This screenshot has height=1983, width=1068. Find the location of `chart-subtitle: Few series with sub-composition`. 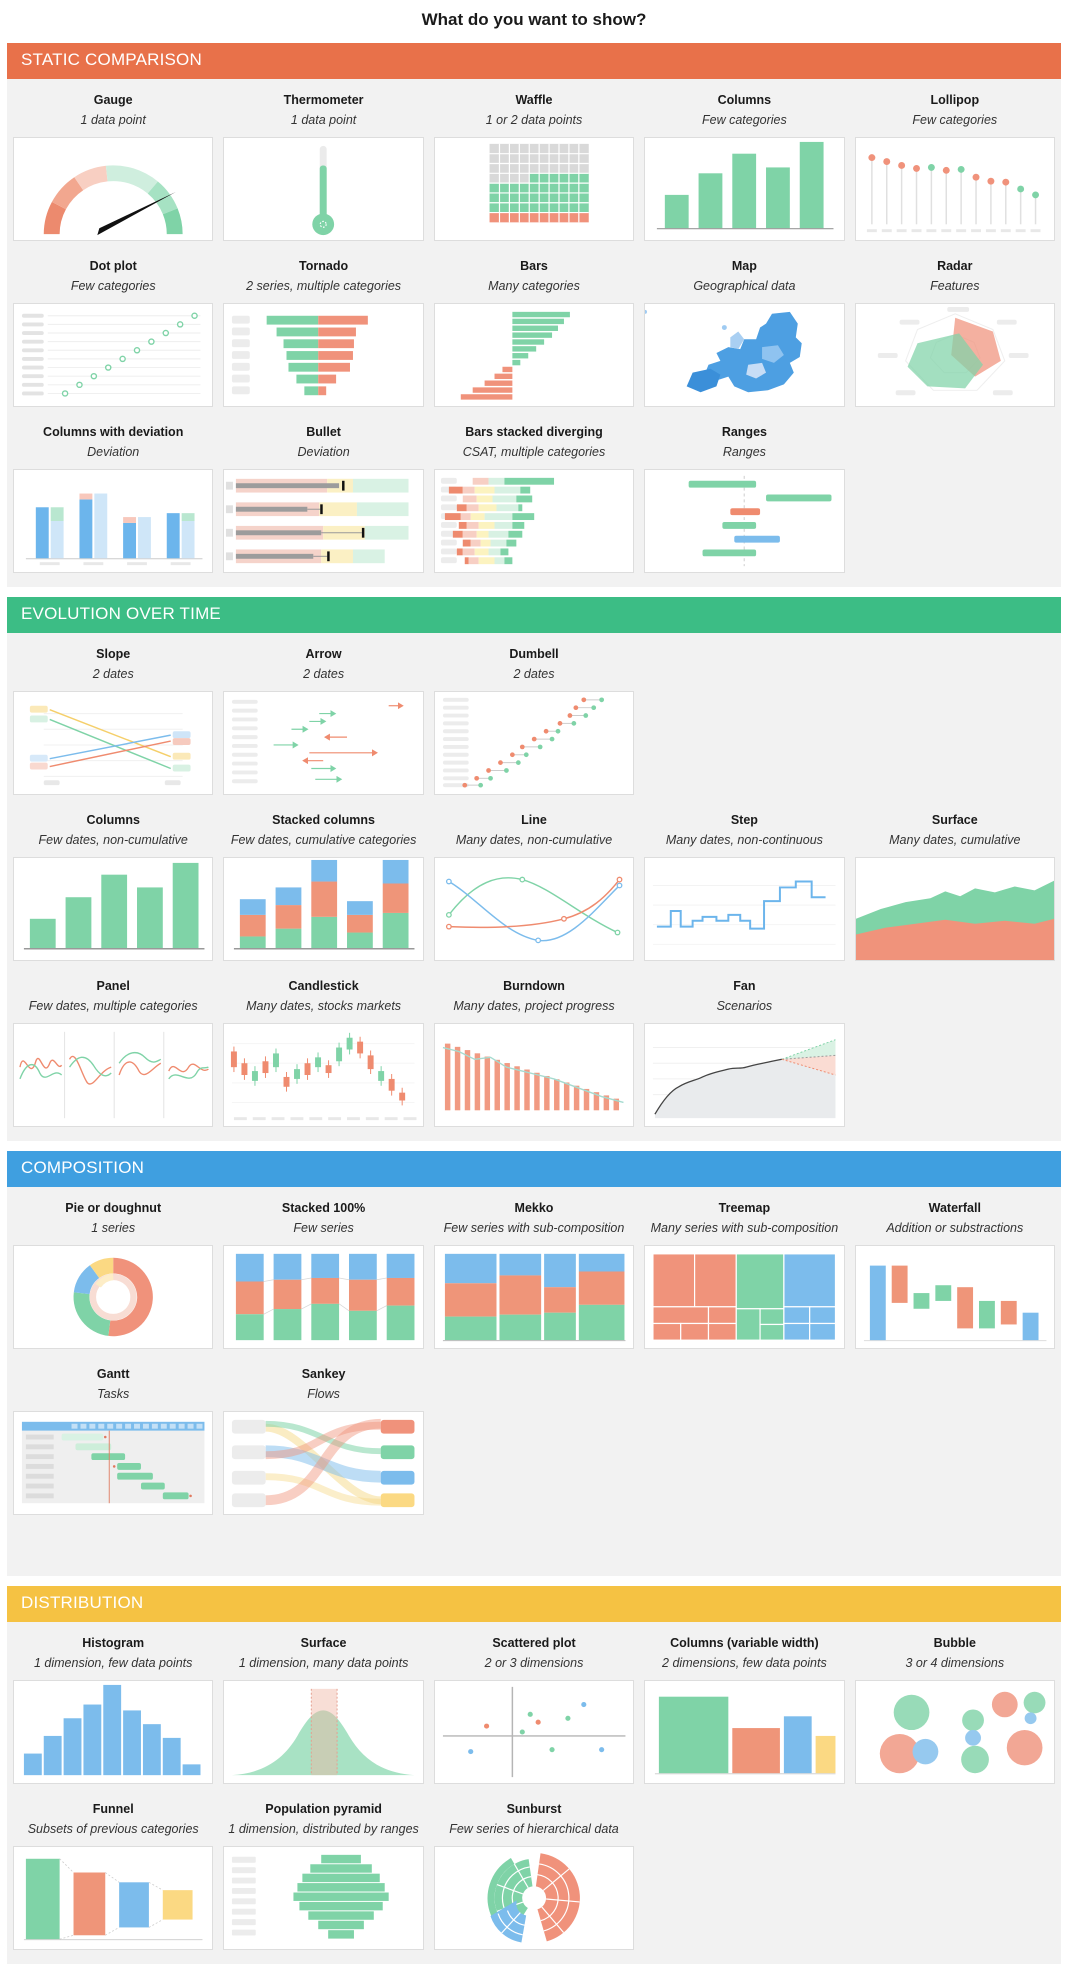

chart-subtitle: Few series with sub-composition is located at coordinates (534, 1228).